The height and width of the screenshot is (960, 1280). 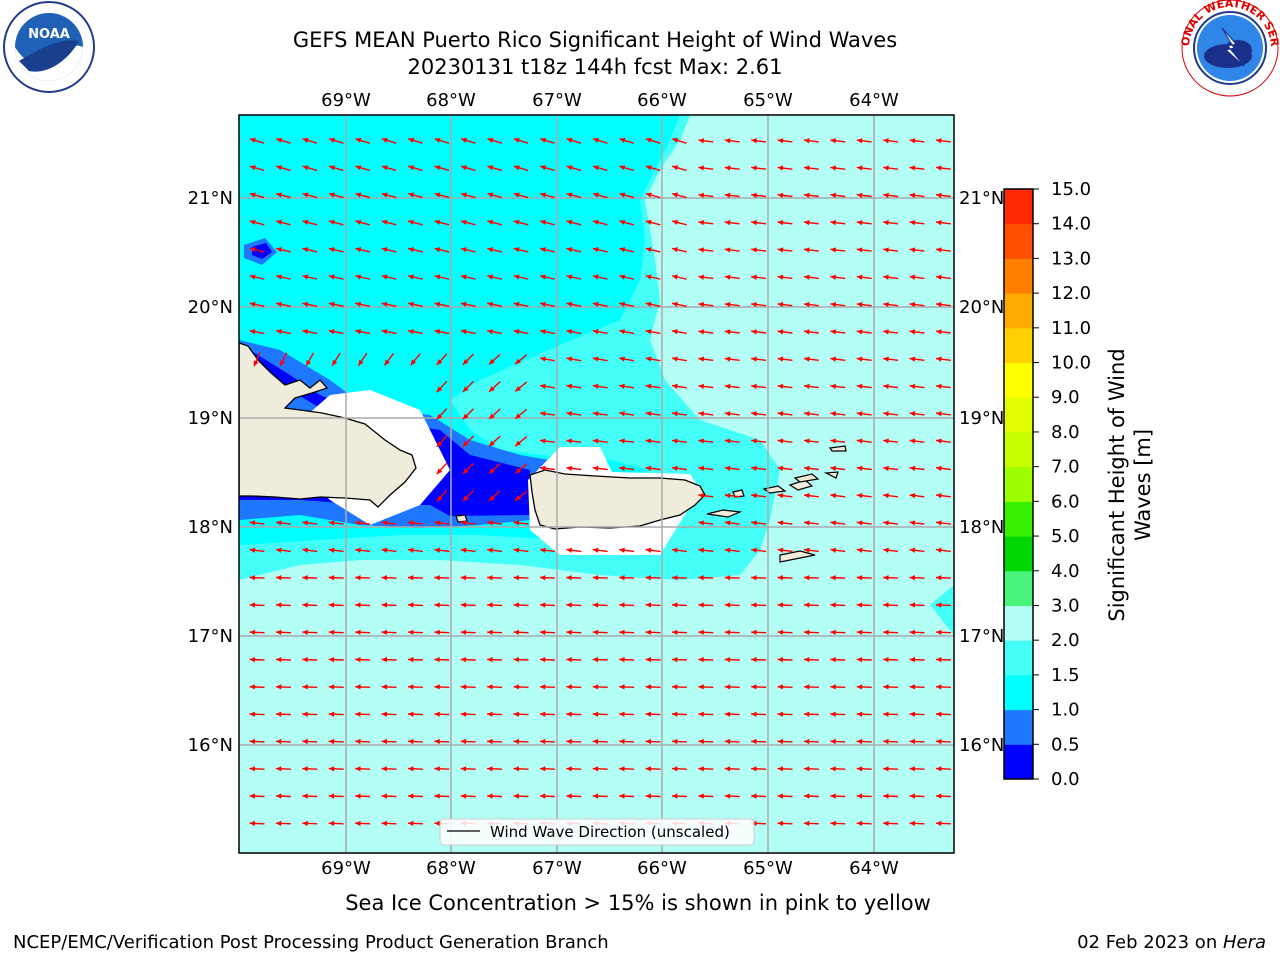 I want to click on lon-tick-label-bottom: 69°W, so click(x=346, y=868).